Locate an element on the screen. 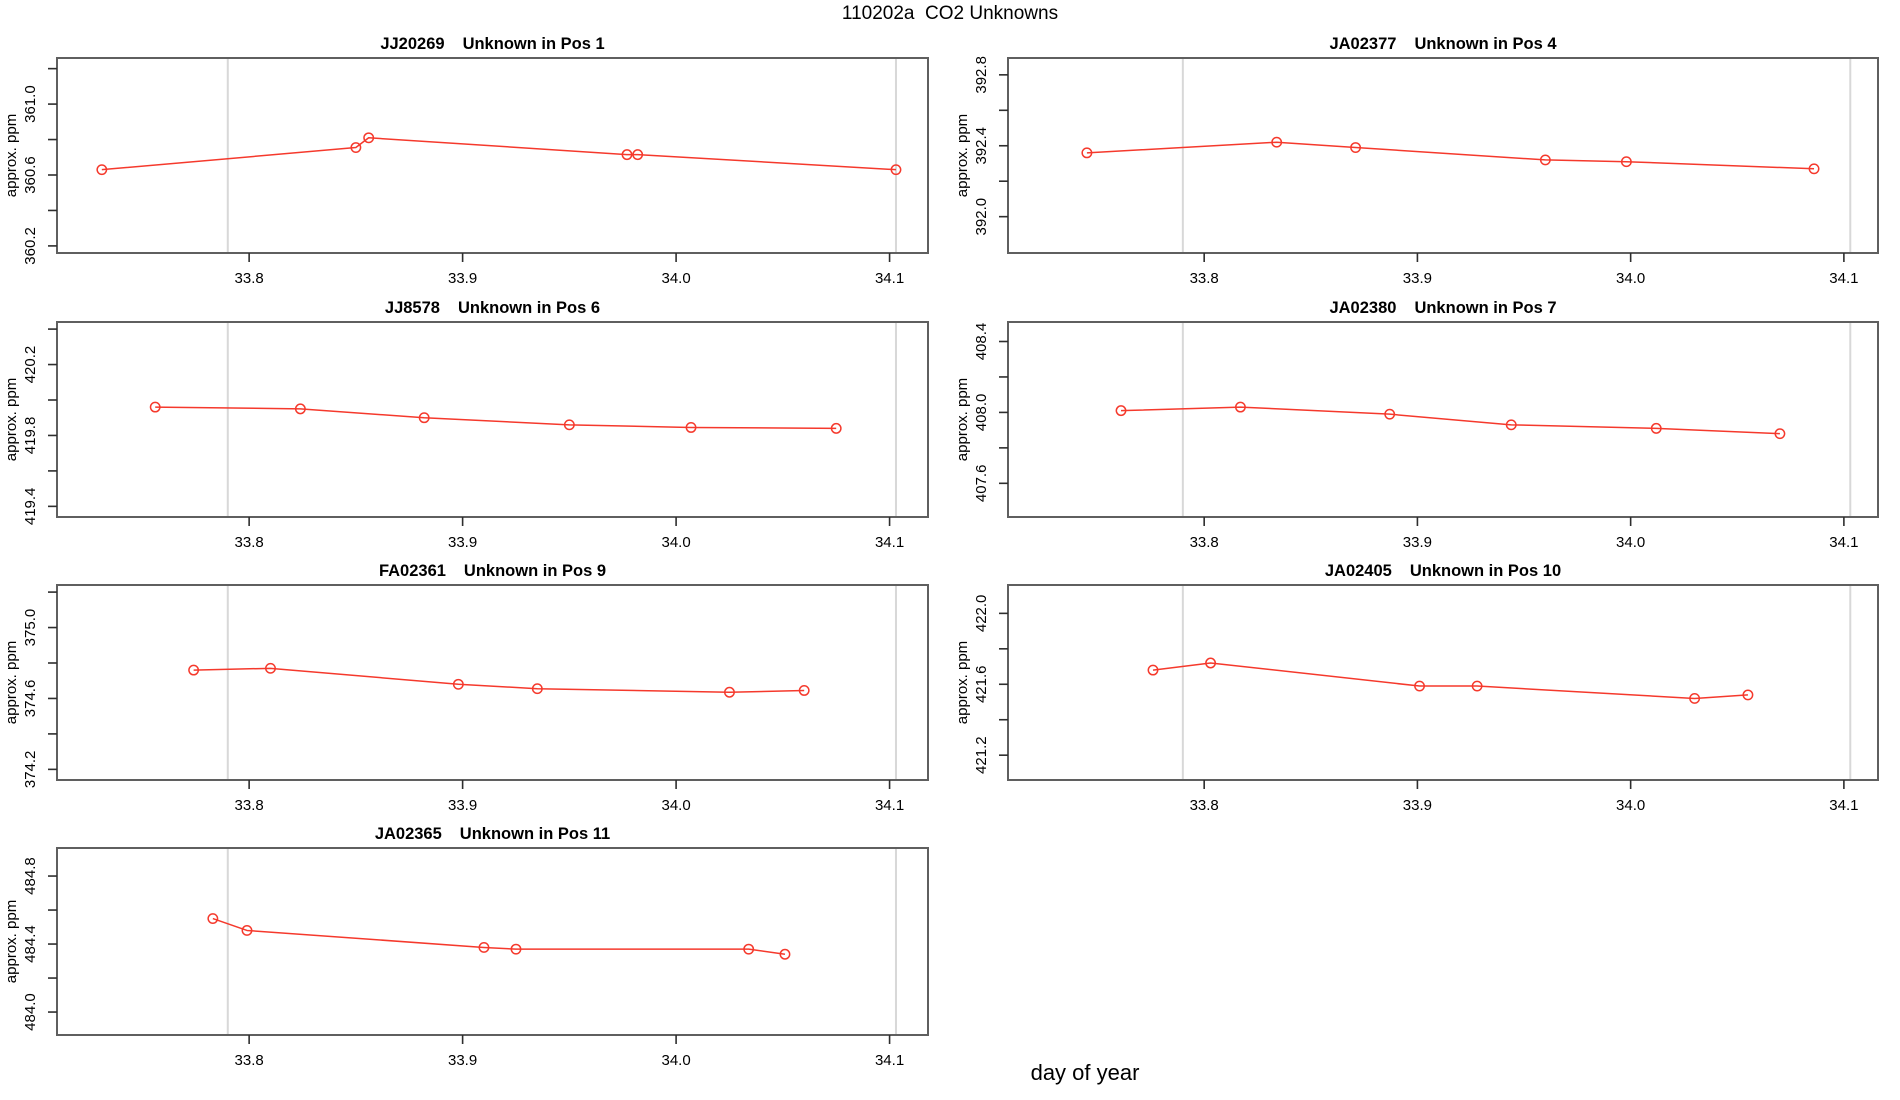 The image size is (1900, 1100). panel-title: JJ8578 Unknown in Pos 6 is located at coordinates (492, 308).